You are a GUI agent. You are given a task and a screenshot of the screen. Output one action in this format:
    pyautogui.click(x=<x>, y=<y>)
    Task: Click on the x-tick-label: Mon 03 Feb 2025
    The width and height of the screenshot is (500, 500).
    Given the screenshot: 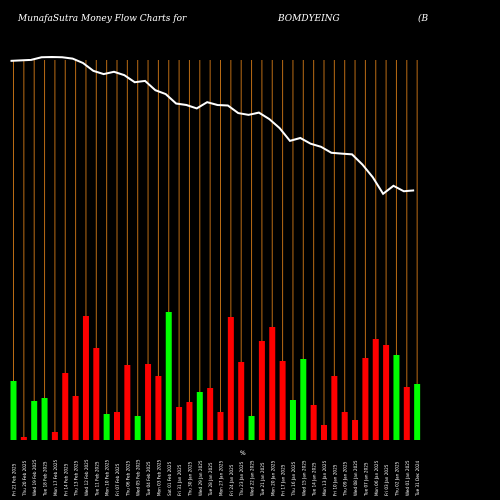 What is the action you would take?
    pyautogui.click(x=158, y=477)
    